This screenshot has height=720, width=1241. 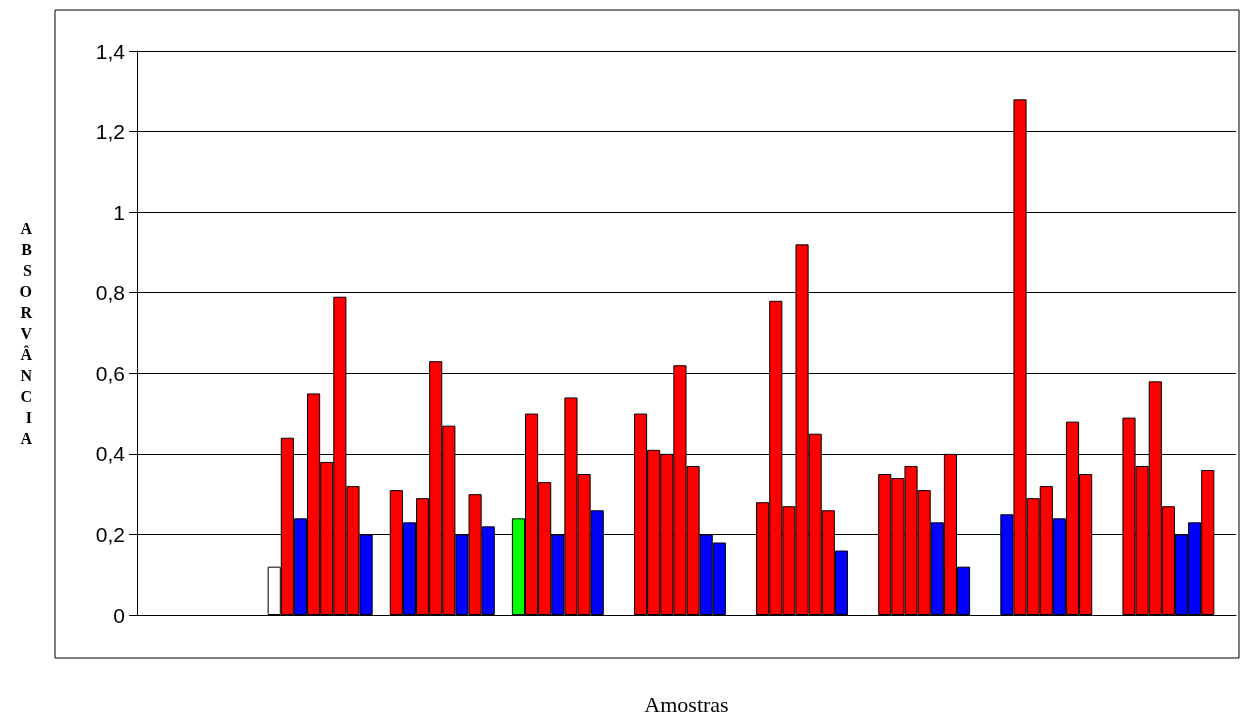 What do you see at coordinates (119, 615) in the screenshot?
I see `y-tick-label: 0` at bounding box center [119, 615].